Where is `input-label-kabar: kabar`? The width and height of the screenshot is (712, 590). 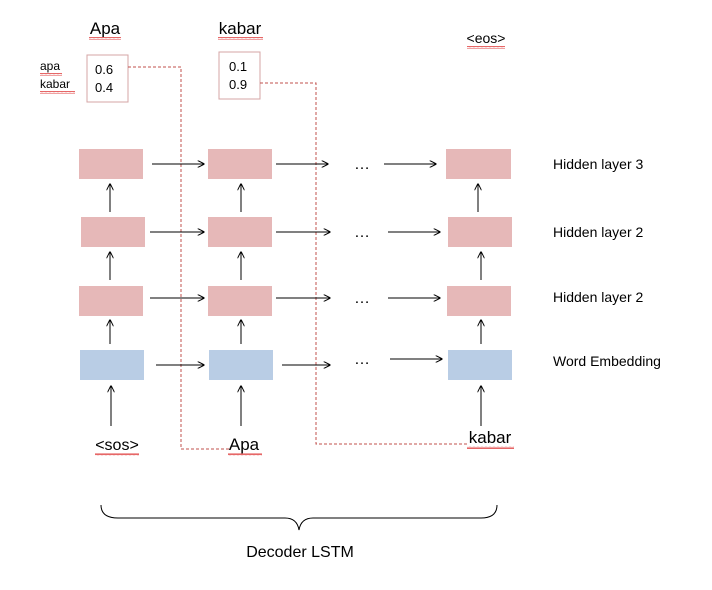
input-label-kabar: kabar is located at coordinates (490, 437).